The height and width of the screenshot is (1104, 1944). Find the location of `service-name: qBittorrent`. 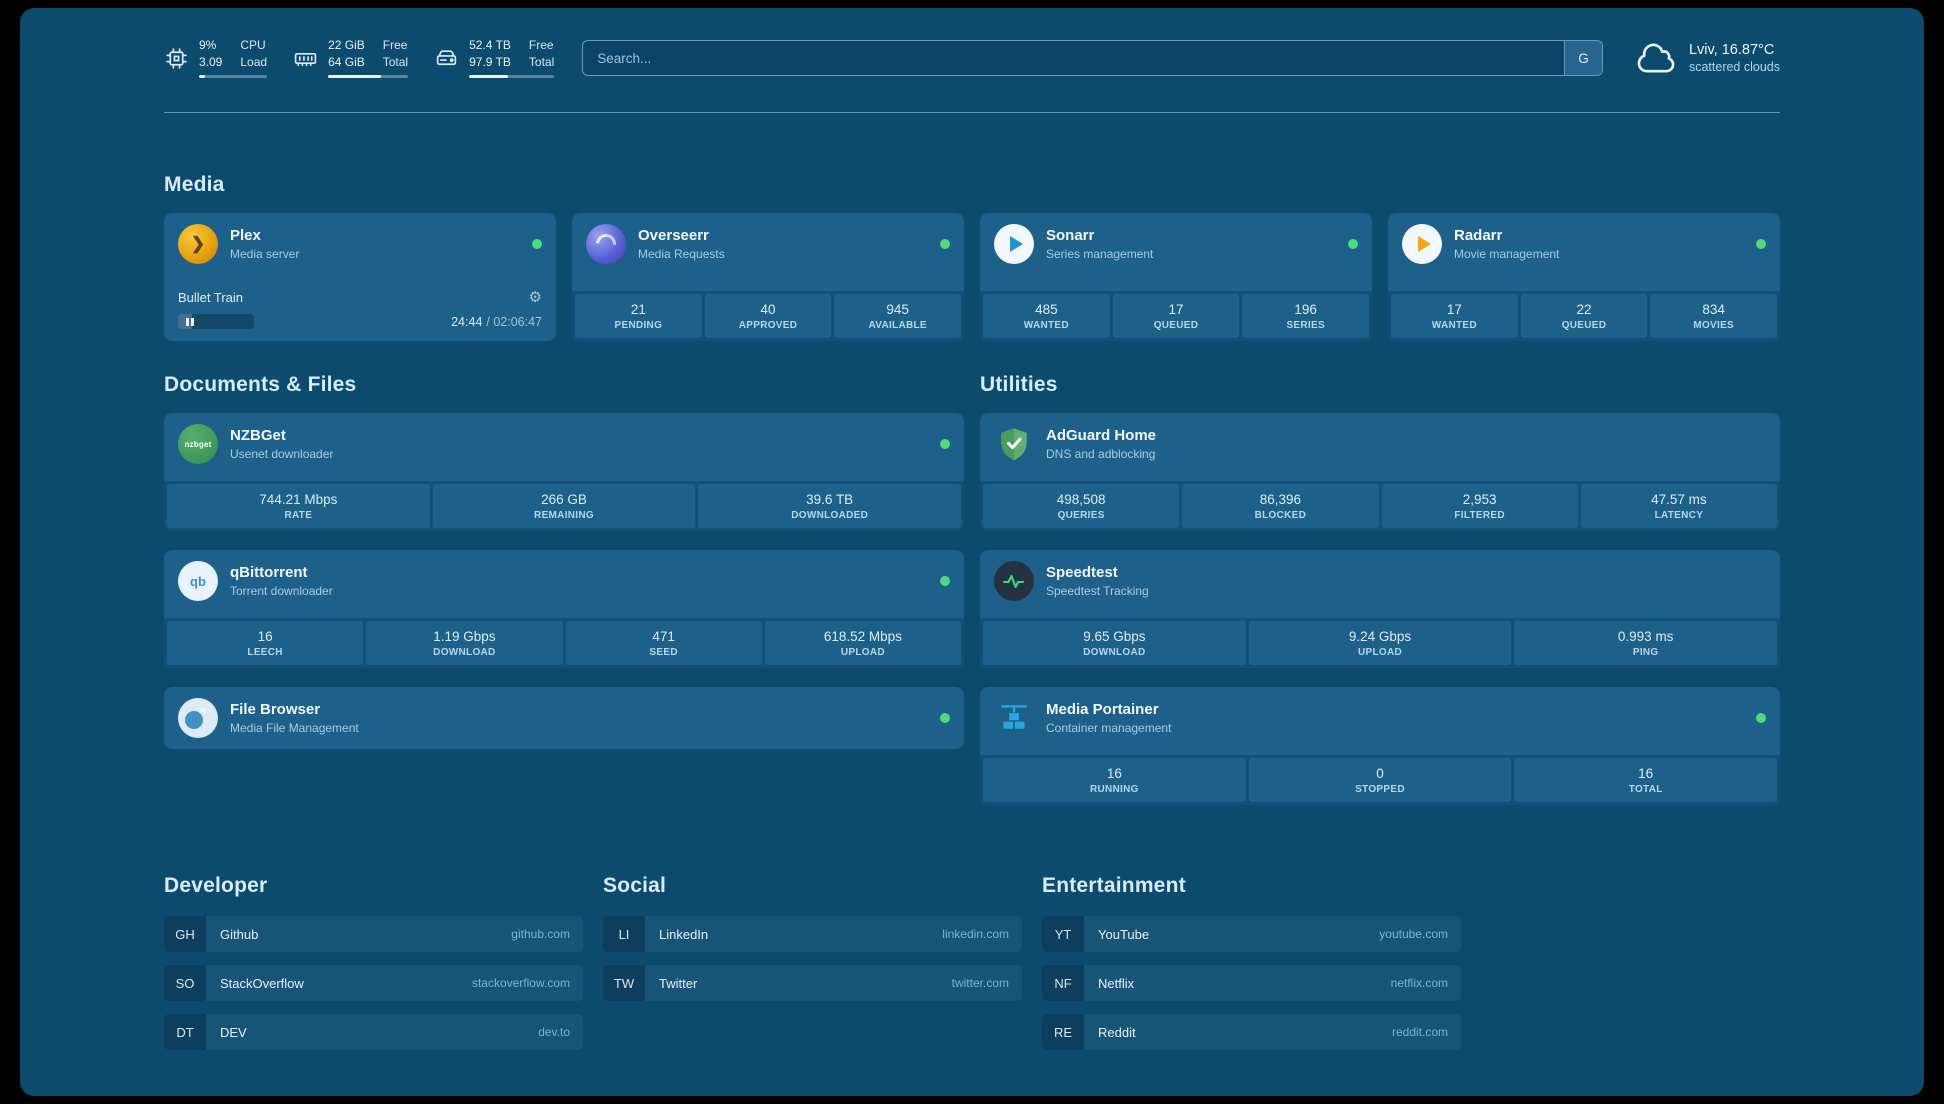

service-name: qBittorrent is located at coordinates (269, 572).